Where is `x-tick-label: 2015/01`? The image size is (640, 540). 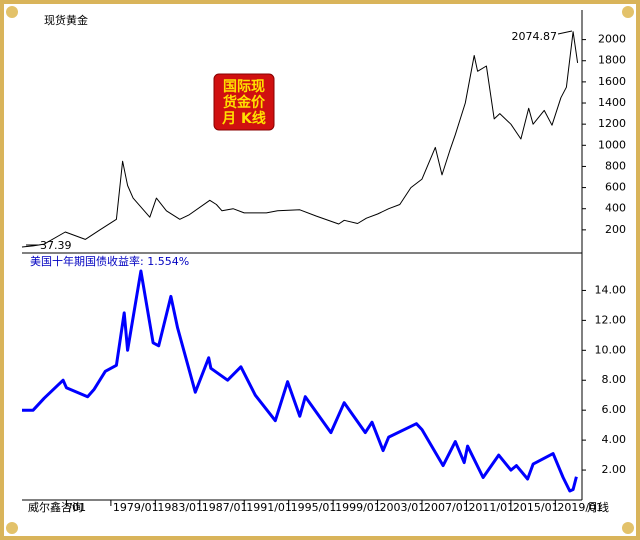 x-tick-label: 2015/01 is located at coordinates (536, 507).